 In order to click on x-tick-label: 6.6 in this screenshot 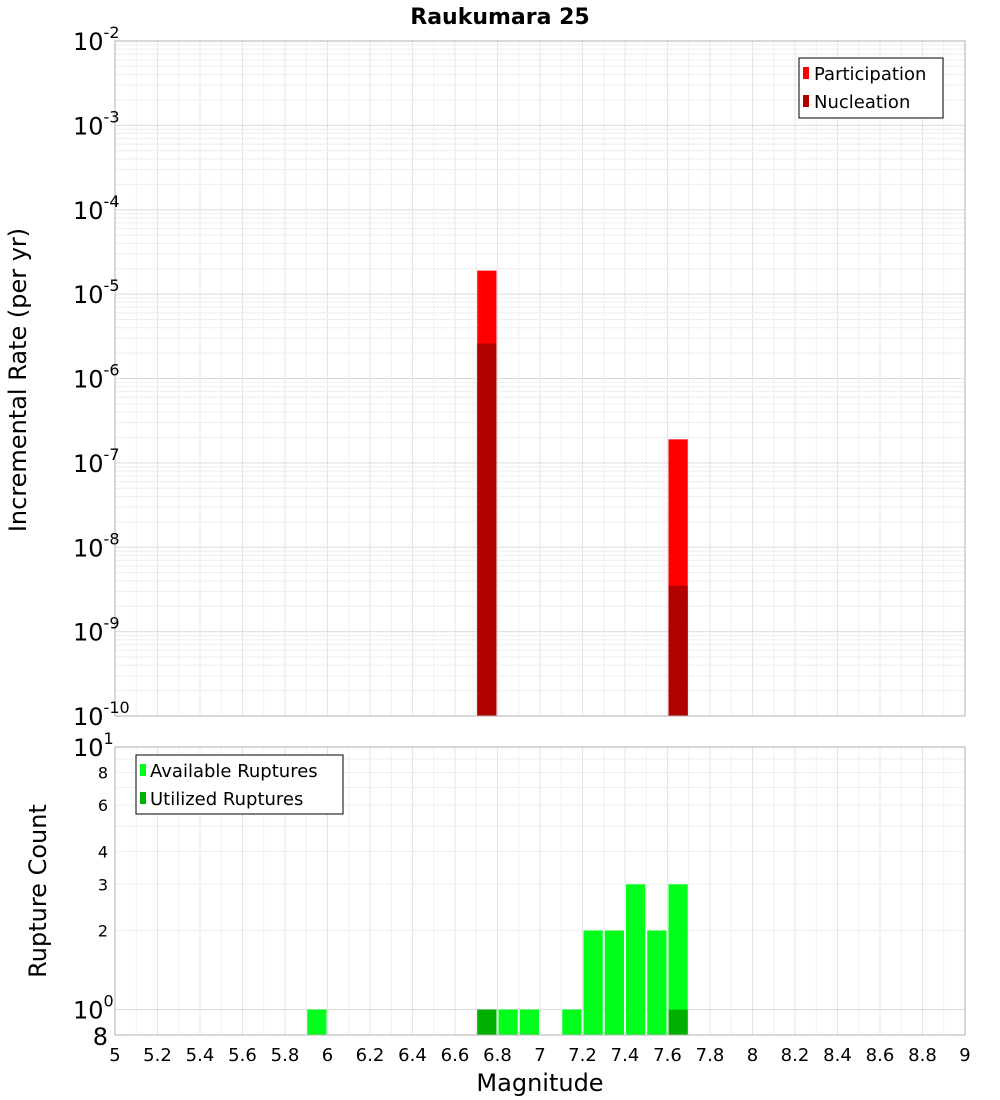, I will do `click(455, 1055)`.